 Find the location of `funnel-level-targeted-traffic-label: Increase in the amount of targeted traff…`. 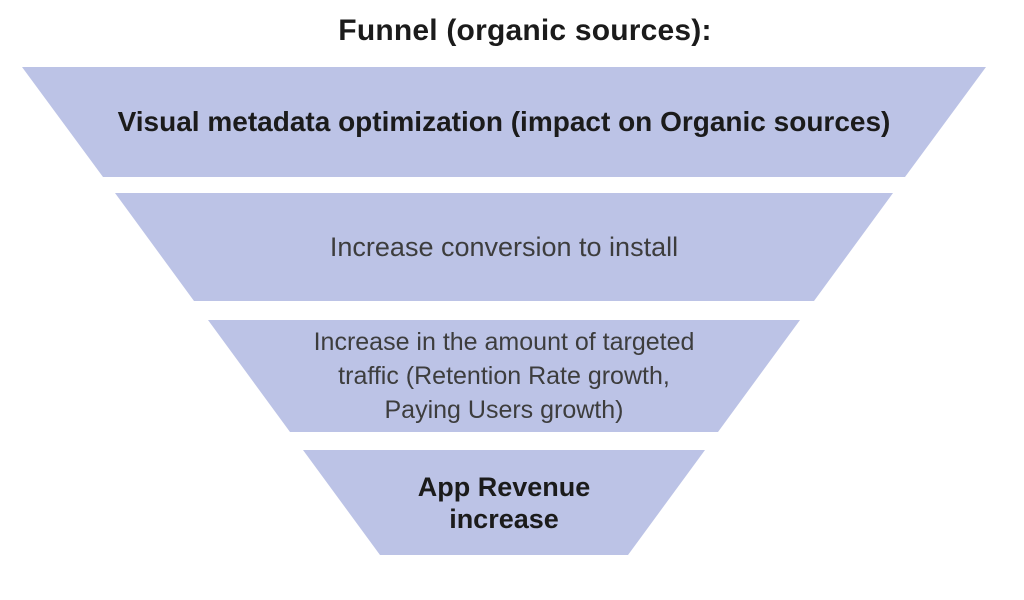

funnel-level-targeted-traffic-label: Increase in the amount of targeted traff… is located at coordinates (504, 376).